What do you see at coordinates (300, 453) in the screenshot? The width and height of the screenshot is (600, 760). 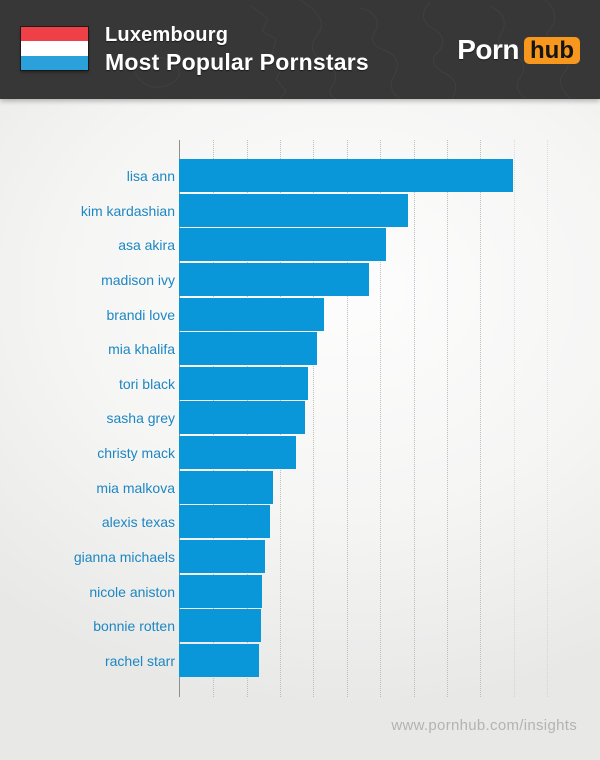 I see `chart-row: christy mack` at bounding box center [300, 453].